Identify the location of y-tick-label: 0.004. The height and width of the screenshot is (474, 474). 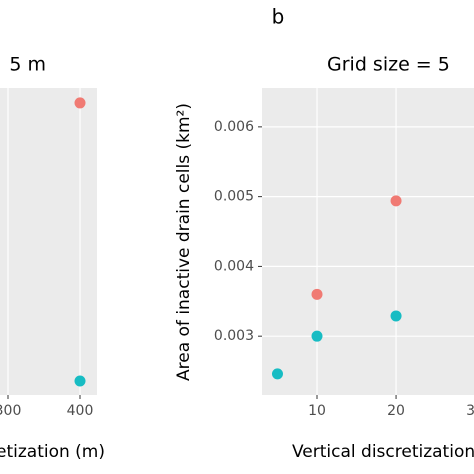
(234, 266).